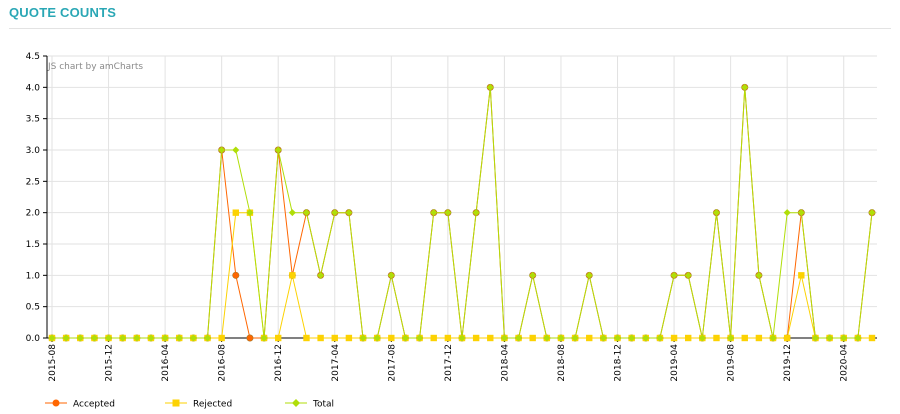  Describe the element at coordinates (788, 363) in the screenshot. I see `x-tick-label: 2019-12` at that location.